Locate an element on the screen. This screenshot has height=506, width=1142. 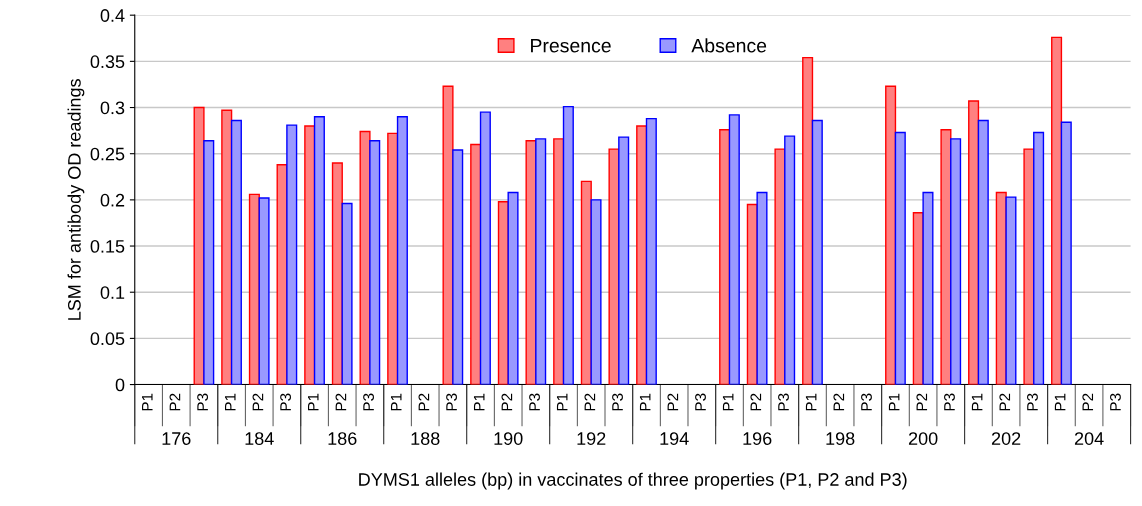
y-tick-label: 0.15 is located at coordinates (107, 246).